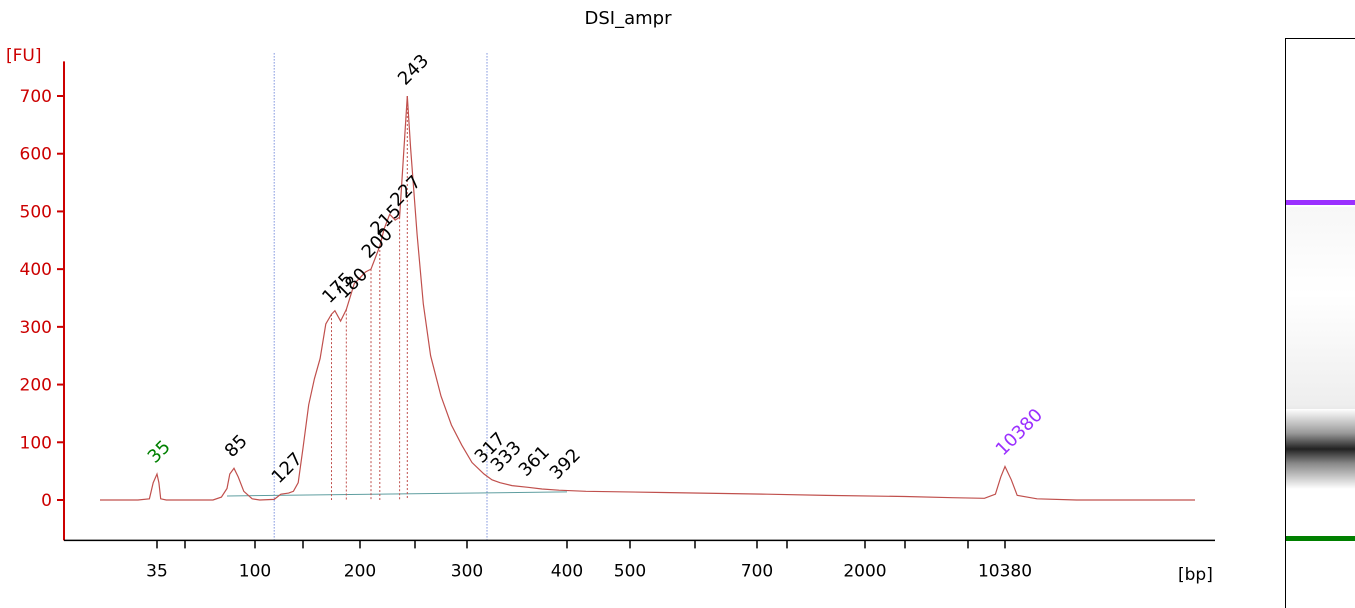 This screenshot has width=1355, height=608. I want to click on gel-smear, so click(1320, 317).